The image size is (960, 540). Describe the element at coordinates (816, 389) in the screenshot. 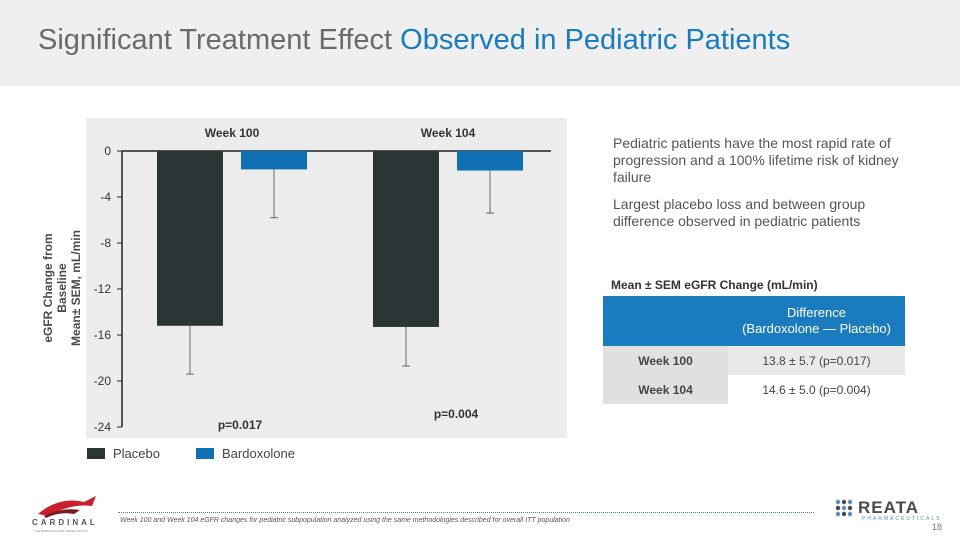

I see `table-row-value: 14.6 ± 5.0 (p=0.004)` at that location.